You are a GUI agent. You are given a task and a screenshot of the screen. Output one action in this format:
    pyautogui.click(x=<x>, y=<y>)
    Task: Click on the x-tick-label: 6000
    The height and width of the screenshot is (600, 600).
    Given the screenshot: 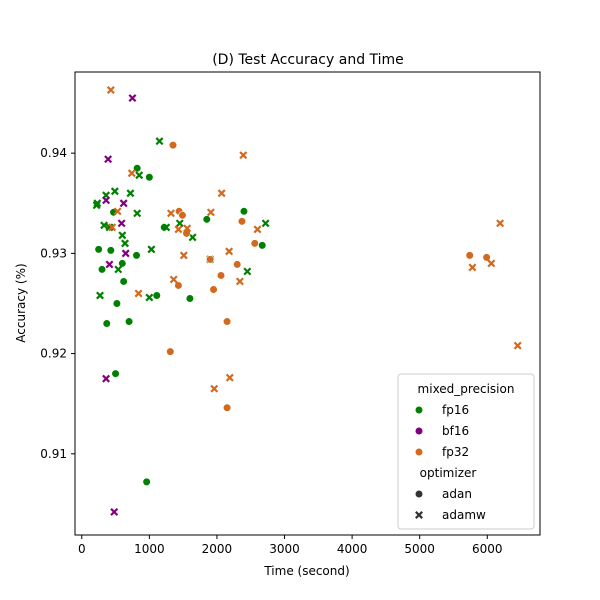 What is the action you would take?
    pyautogui.click(x=487, y=549)
    